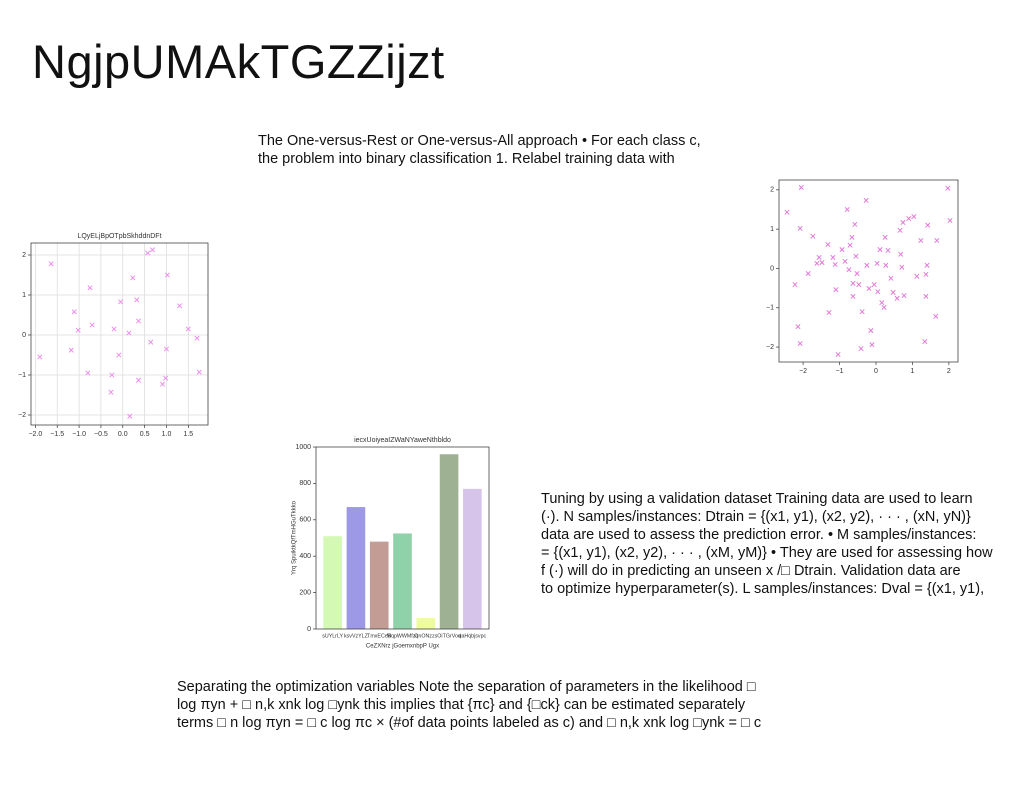 This screenshot has height=788, width=1024. Describe the element at coordinates (188, 434) in the screenshot. I see `x-tick-label: 1.5` at that location.